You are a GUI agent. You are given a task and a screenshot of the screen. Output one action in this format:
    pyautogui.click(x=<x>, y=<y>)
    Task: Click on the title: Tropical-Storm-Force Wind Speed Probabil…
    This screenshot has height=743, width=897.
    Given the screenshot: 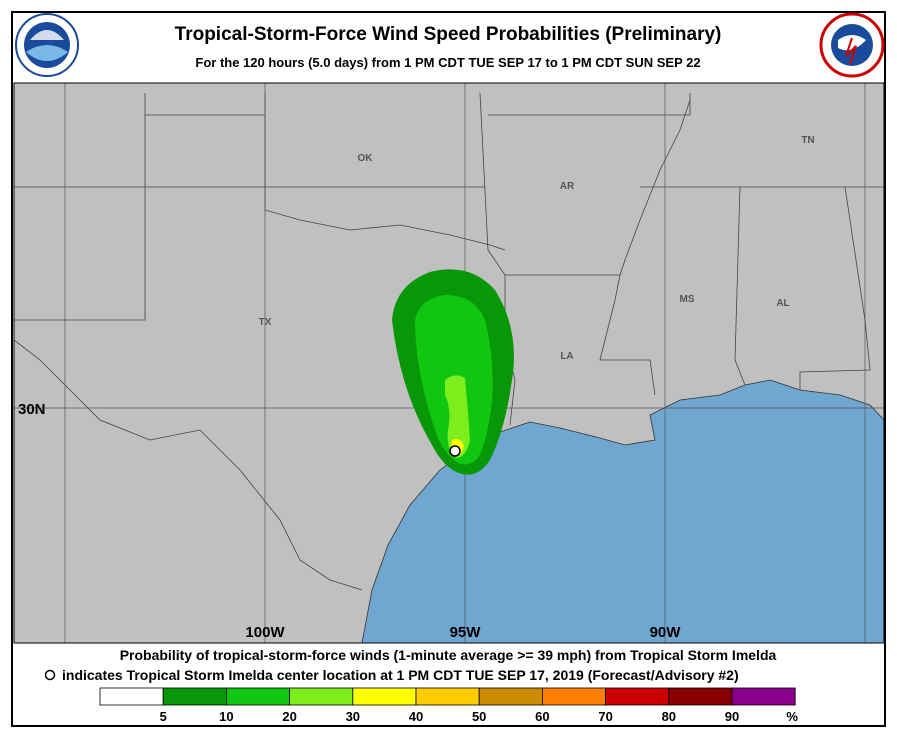 What is the action you would take?
    pyautogui.click(x=448, y=34)
    